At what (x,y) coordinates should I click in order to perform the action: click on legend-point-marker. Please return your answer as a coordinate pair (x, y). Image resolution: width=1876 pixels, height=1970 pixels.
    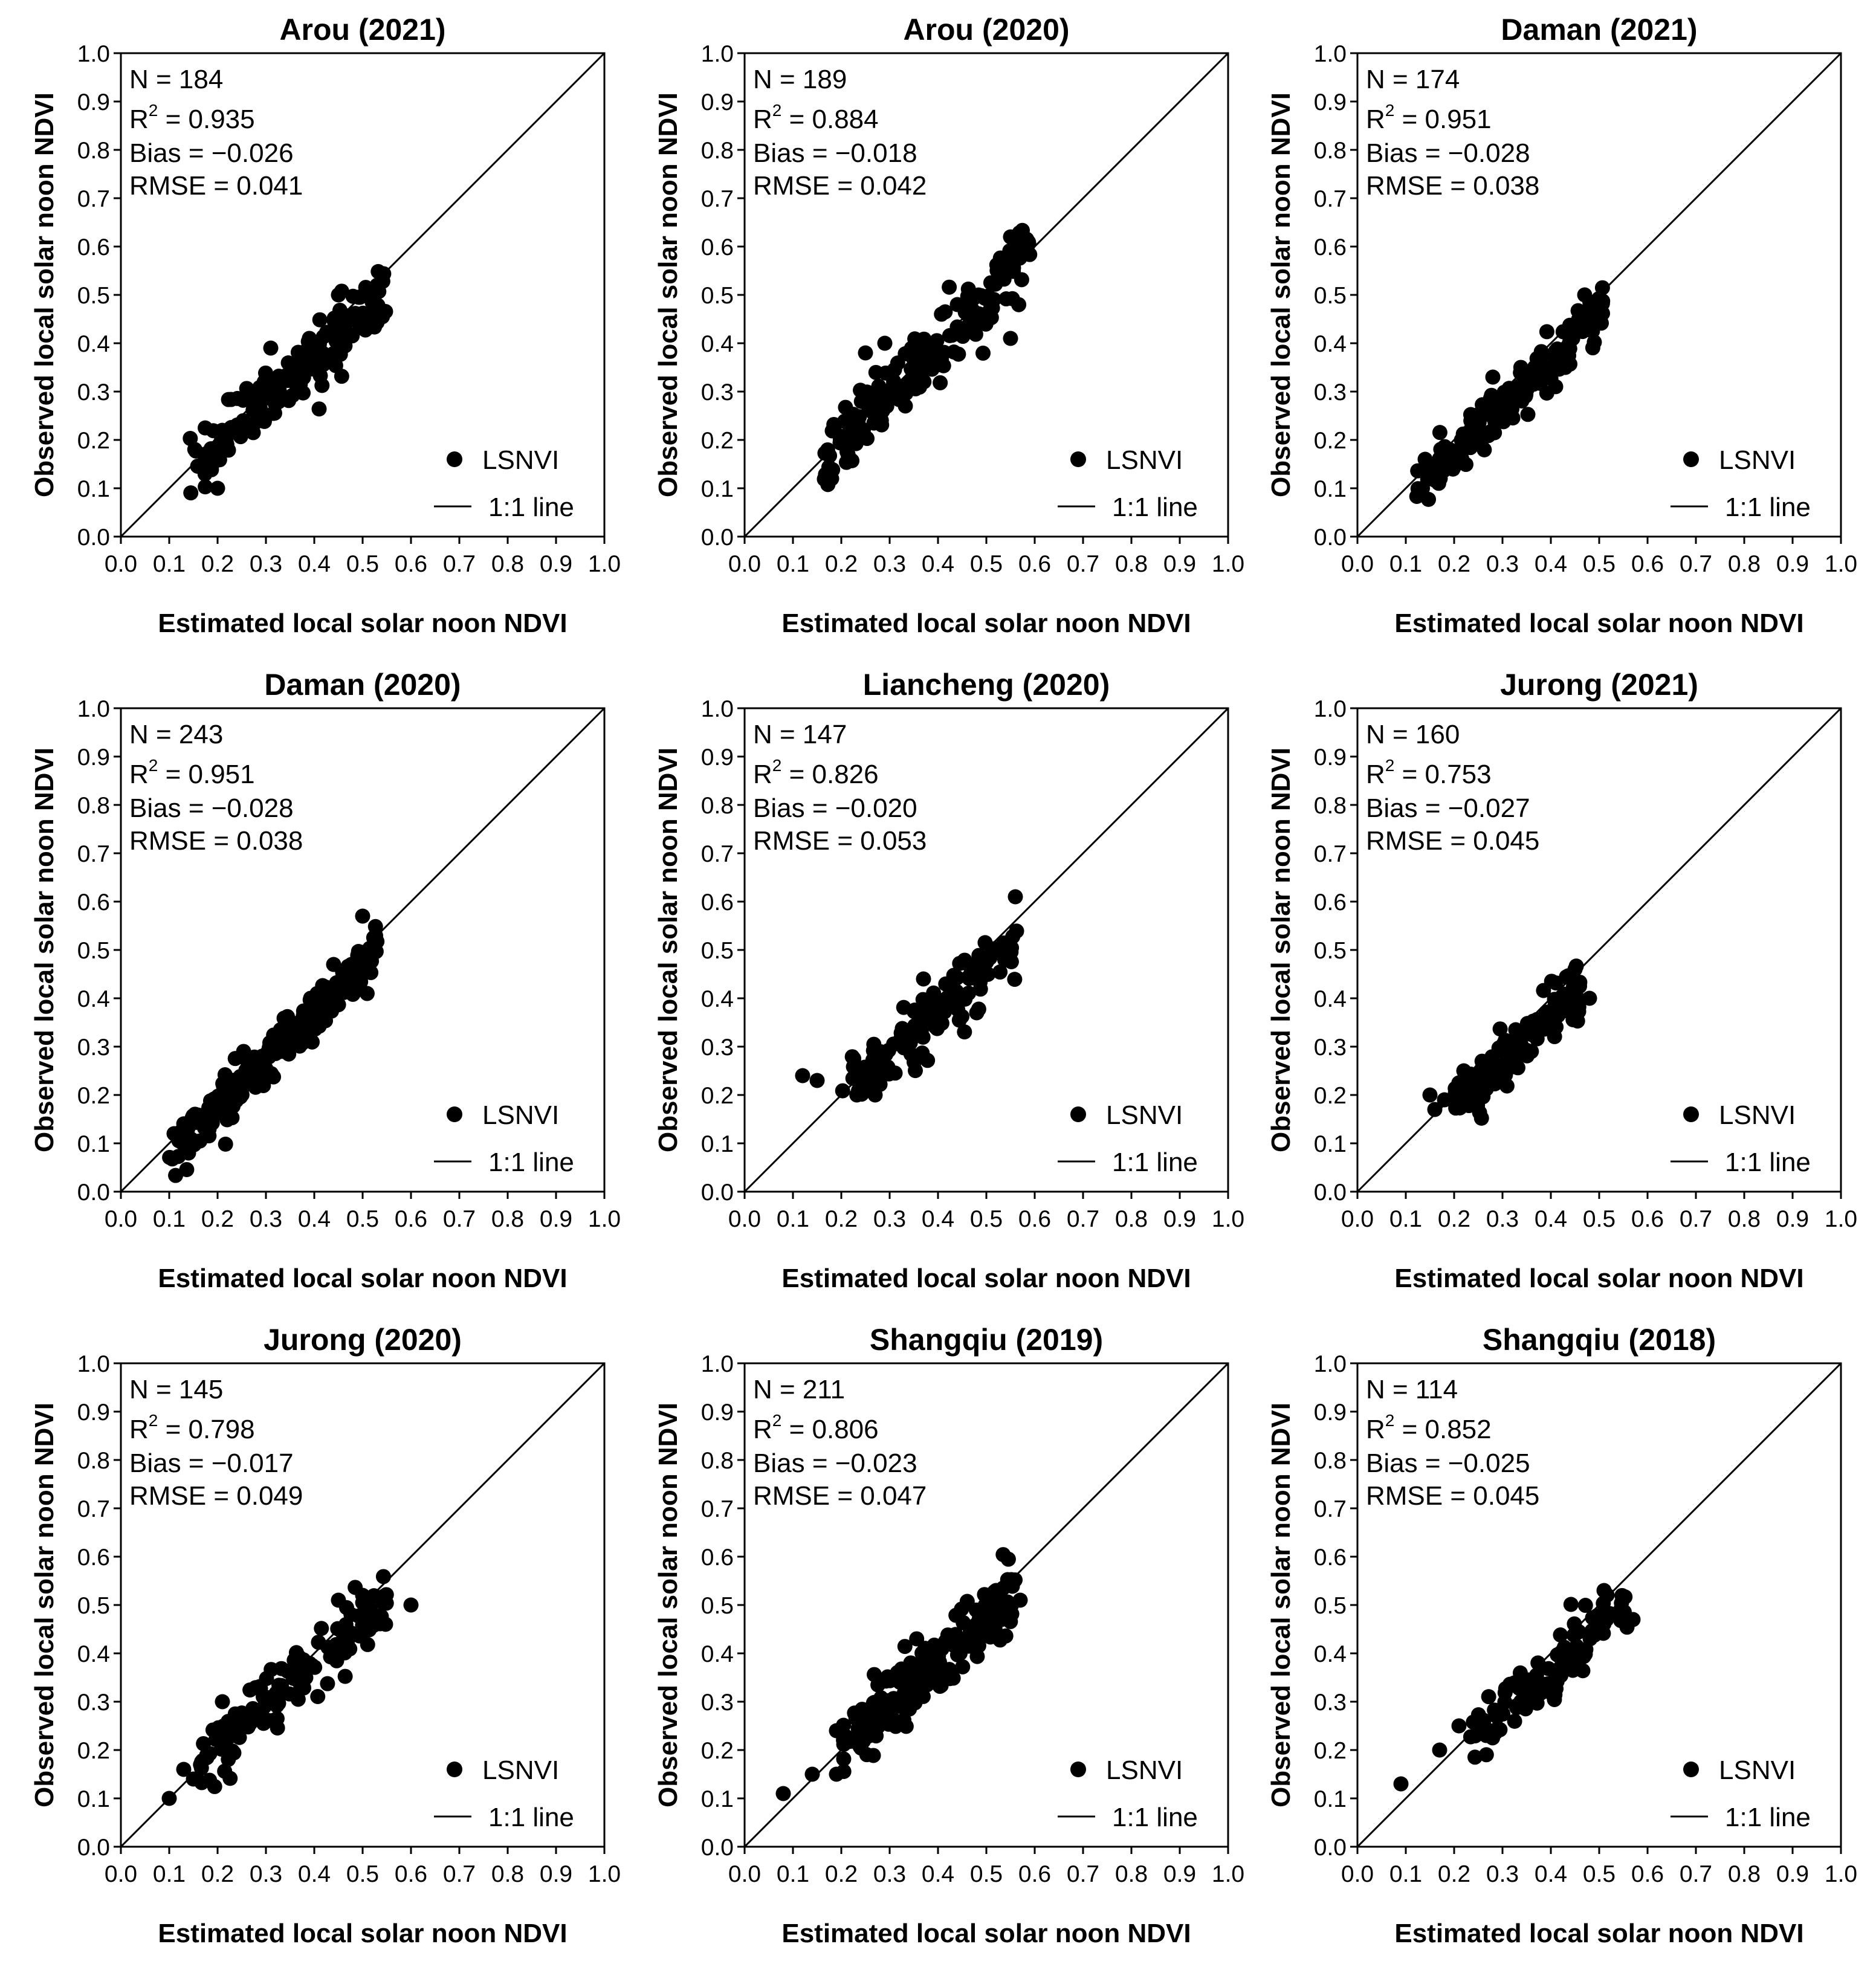
    Looking at the image, I should click on (454, 459).